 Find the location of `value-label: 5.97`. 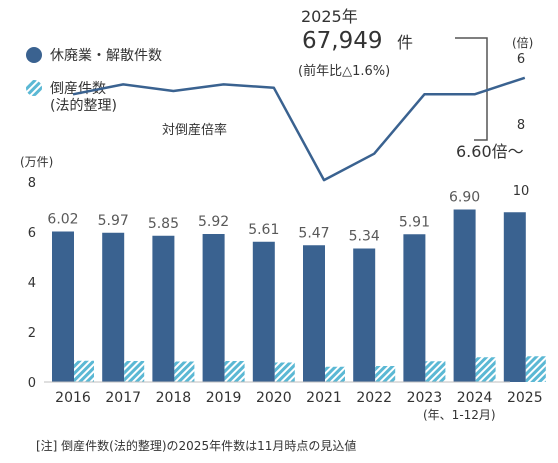

value-label: 5.97 is located at coordinates (113, 221).